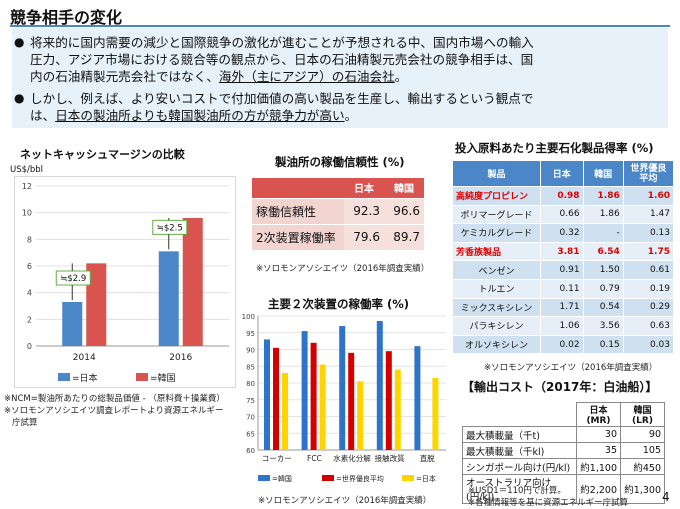 The width and height of the screenshot is (680, 509). Describe the element at coordinates (250, 401) in the screenshot. I see `y-tick-label: 75` at that location.